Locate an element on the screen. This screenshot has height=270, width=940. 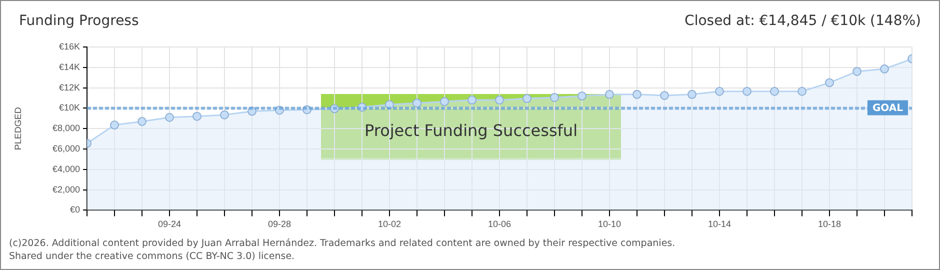
x-tick-label: 09-24 is located at coordinates (170, 224).